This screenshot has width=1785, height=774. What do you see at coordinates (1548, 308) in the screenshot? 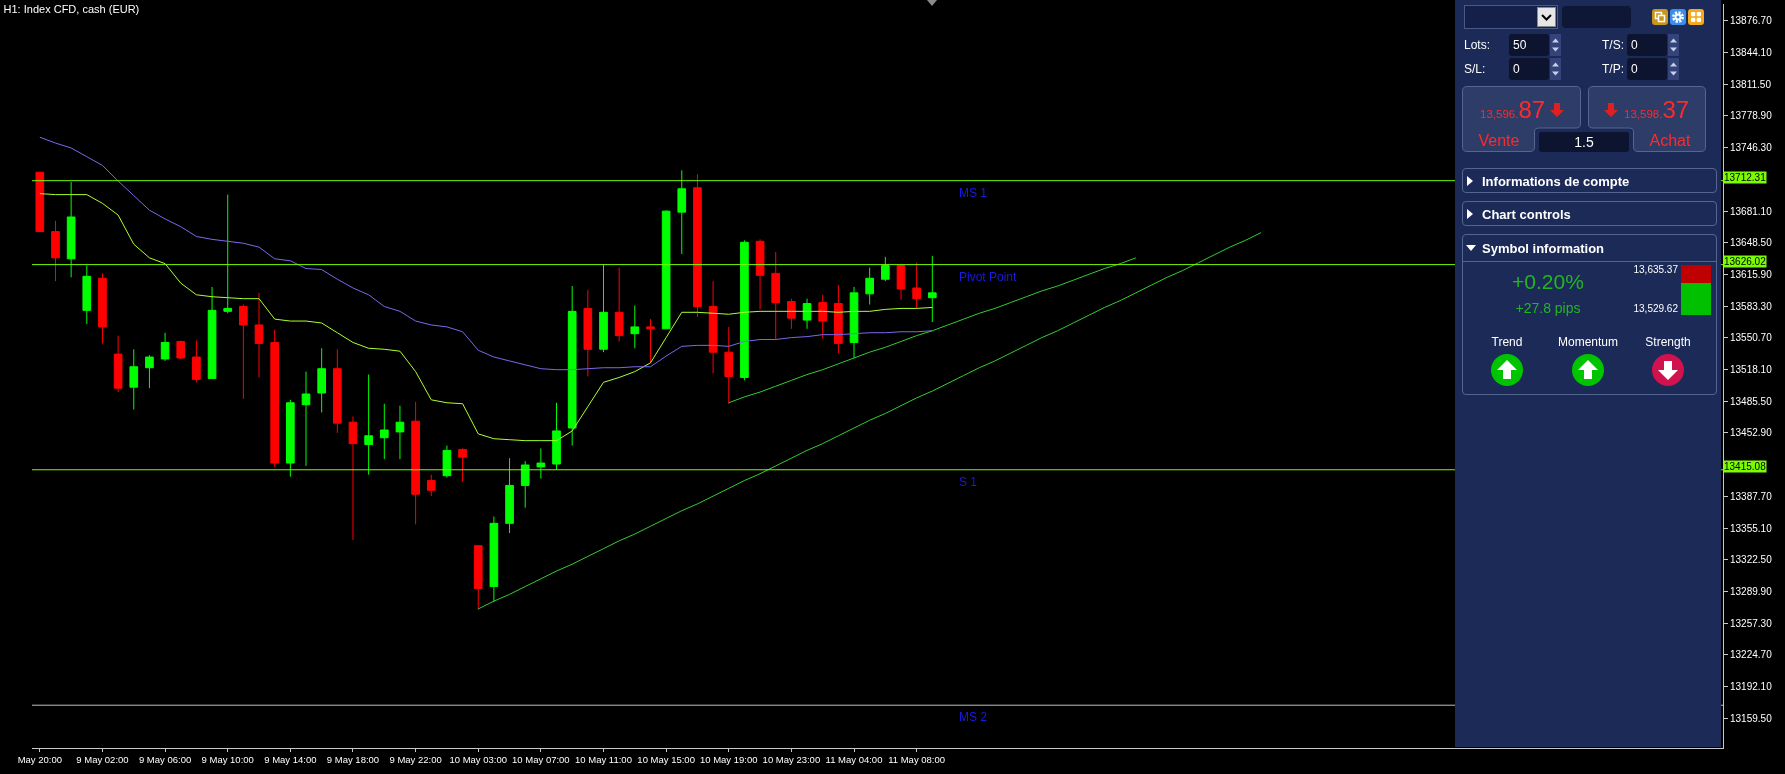
I see `annotation: +27.8 pips` at bounding box center [1548, 308].